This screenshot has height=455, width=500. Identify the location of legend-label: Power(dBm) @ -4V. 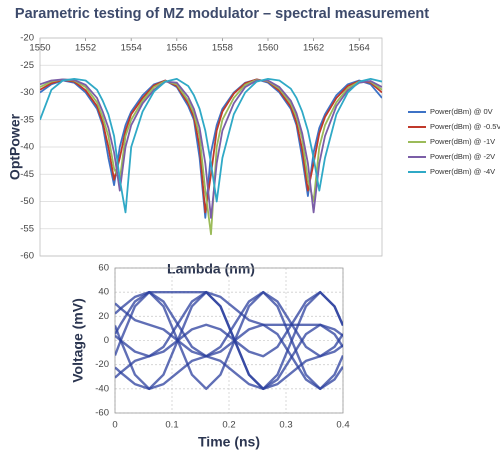
(462, 171).